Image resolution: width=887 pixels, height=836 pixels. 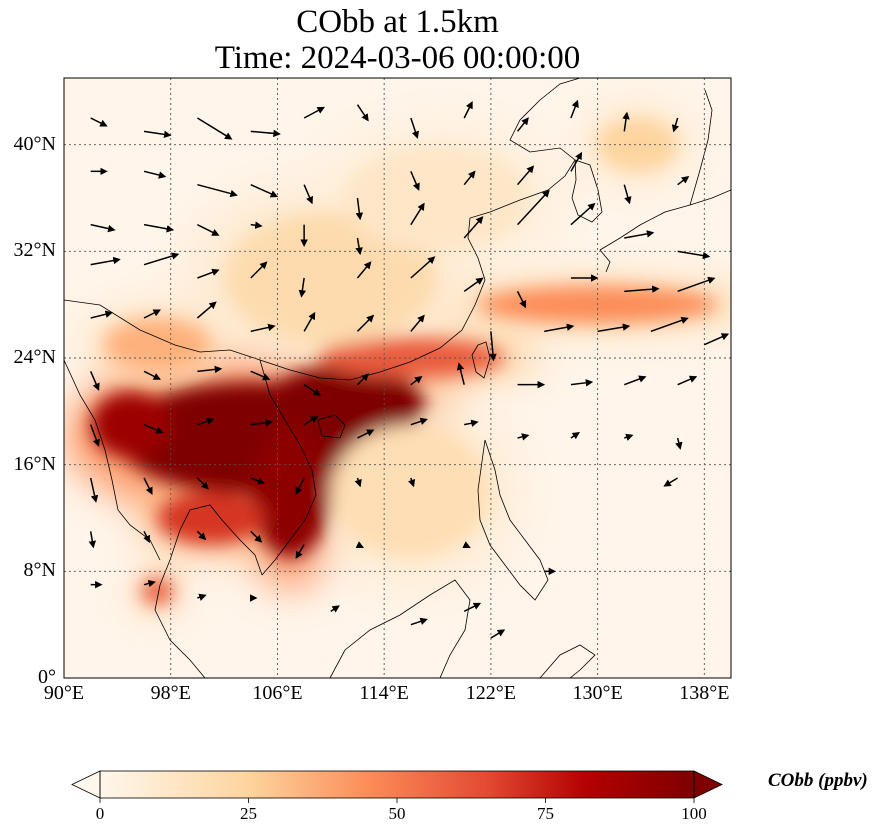 What do you see at coordinates (211, 518) in the screenshot?
I see `plume-thailand-band` at bounding box center [211, 518].